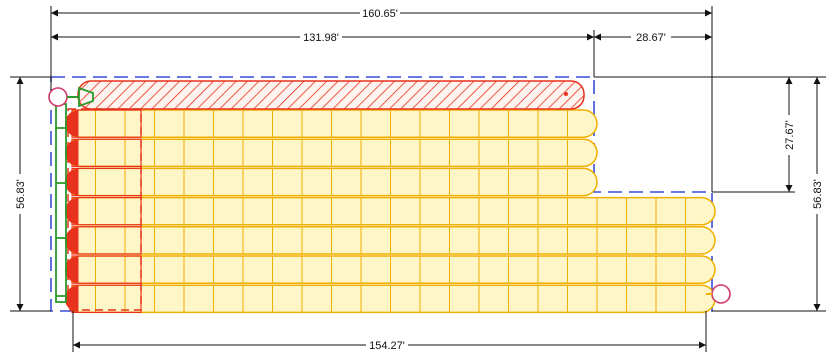 Image resolution: width=832 pixels, height=354 pixels. I want to click on overall-width-label: 160.65', so click(380, 14).